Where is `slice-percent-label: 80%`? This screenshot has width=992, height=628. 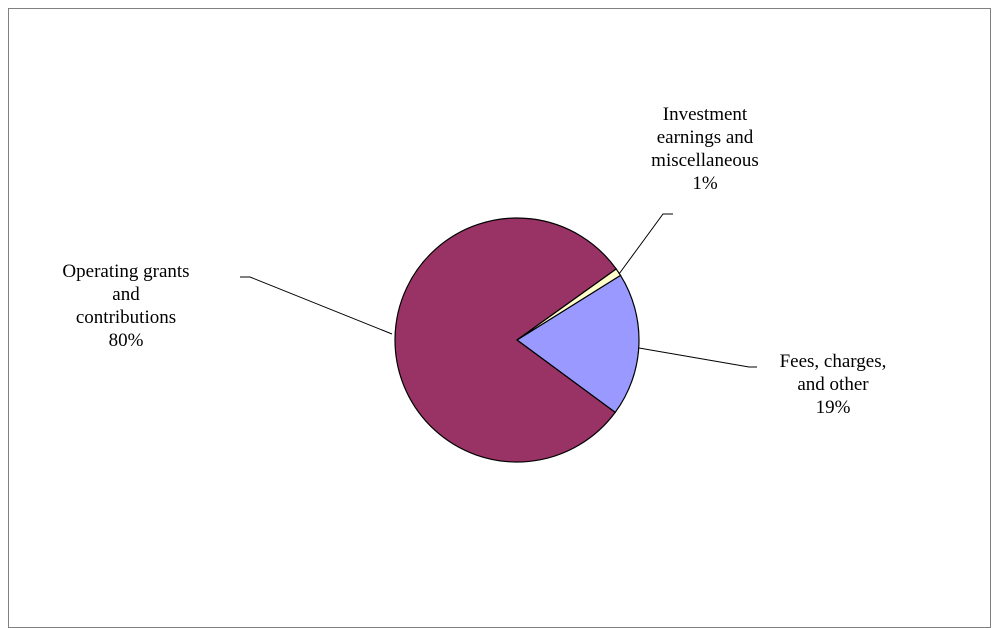 slice-percent-label: 80% is located at coordinates (126, 340).